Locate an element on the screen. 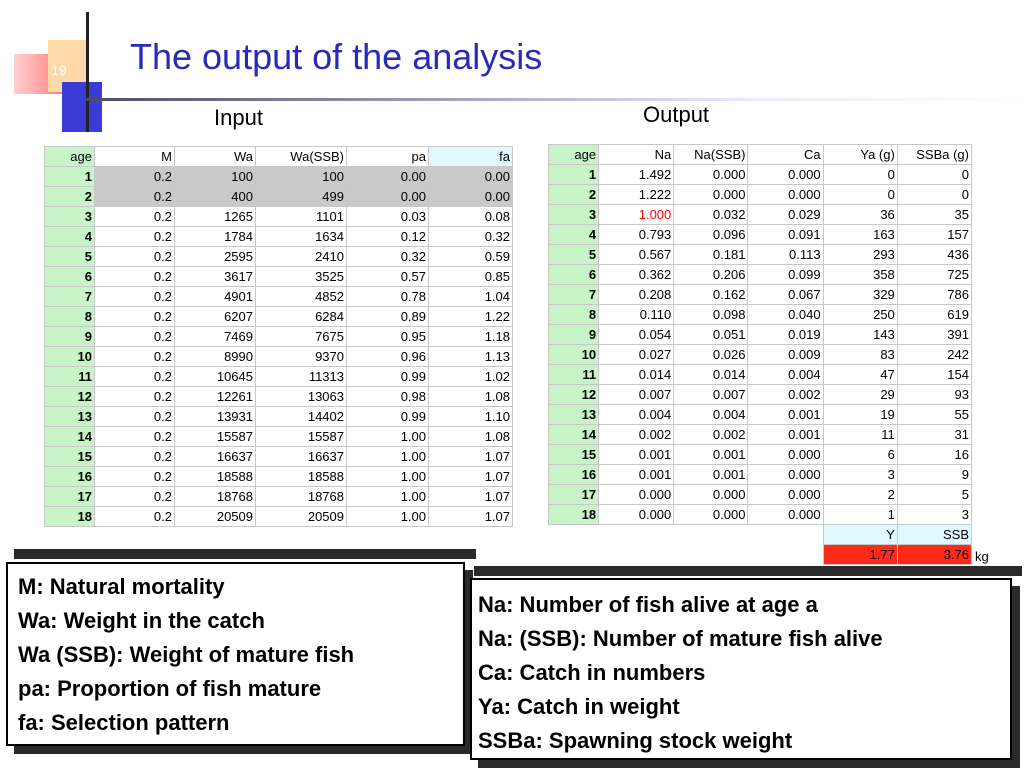  table-cell: 0 is located at coordinates (860, 174).